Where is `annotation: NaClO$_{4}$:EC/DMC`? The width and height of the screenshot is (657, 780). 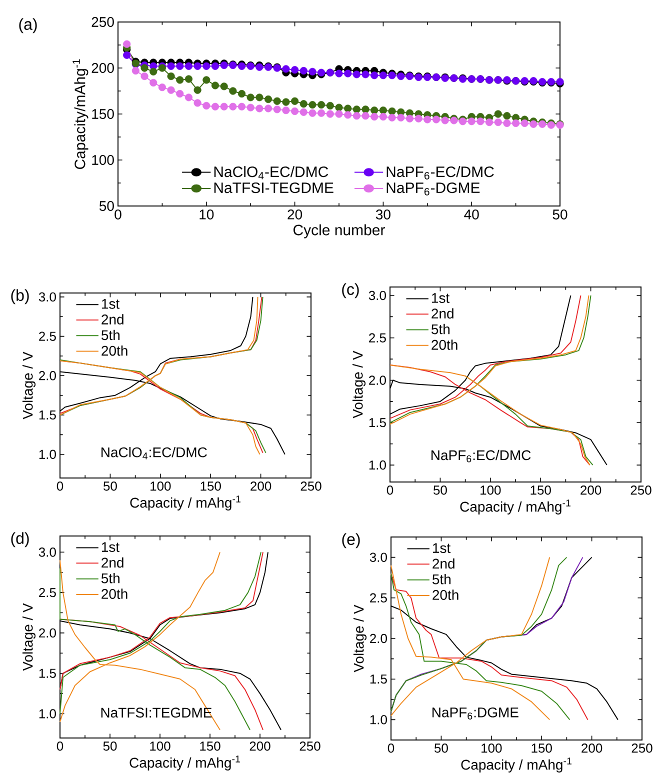
annotation: NaClO$_{4}$:EC/DMC is located at coordinates (154, 453).